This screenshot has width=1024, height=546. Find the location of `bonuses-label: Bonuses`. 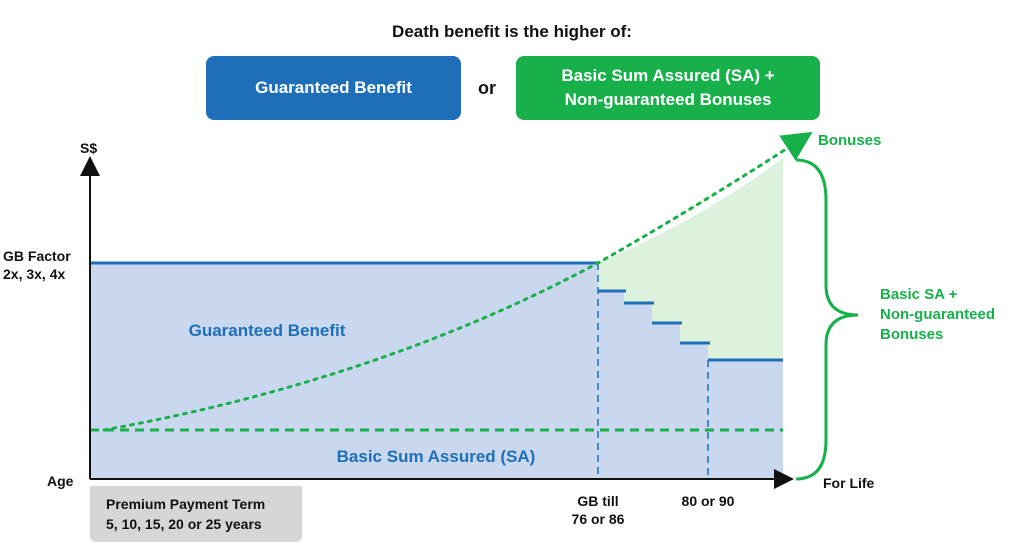

bonuses-label: Bonuses is located at coordinates (849, 140).